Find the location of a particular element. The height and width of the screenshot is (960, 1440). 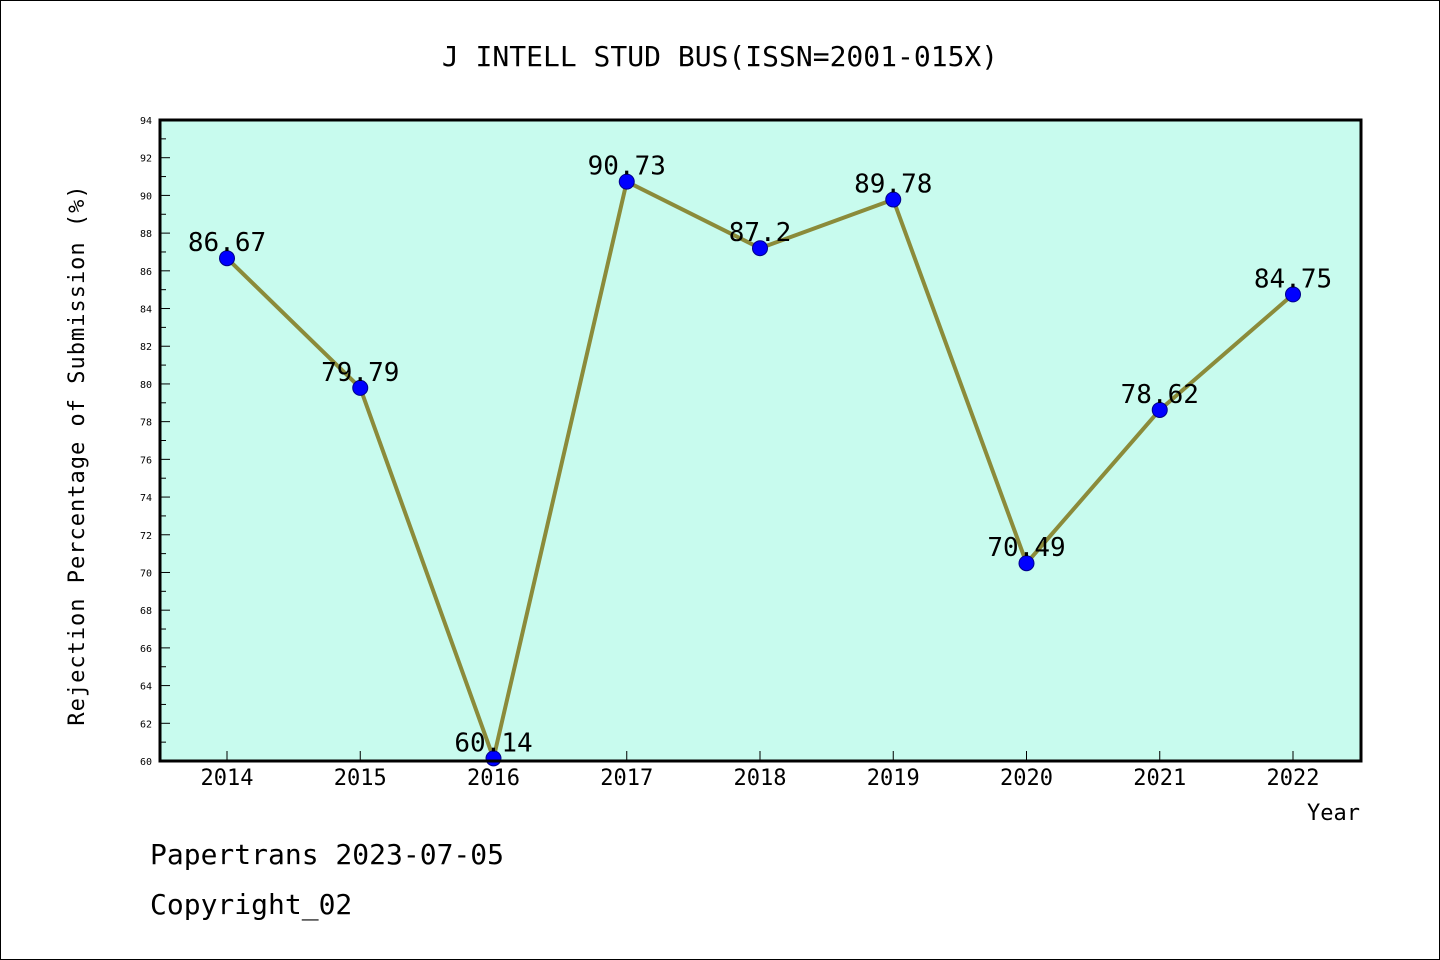

data-label: 70.49 is located at coordinates (1026, 548).